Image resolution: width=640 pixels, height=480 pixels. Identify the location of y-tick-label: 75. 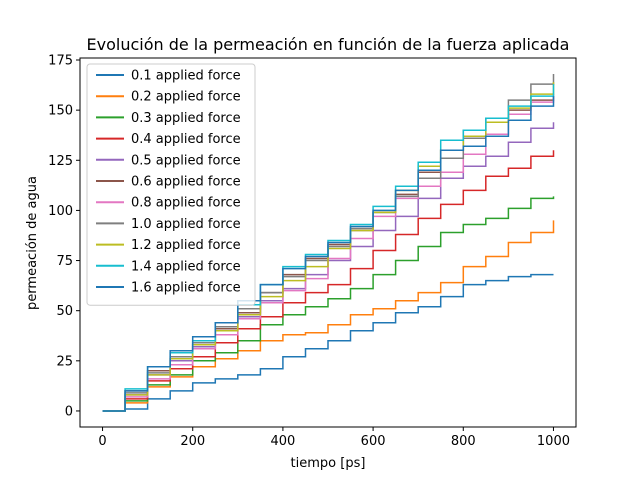
(64, 261).